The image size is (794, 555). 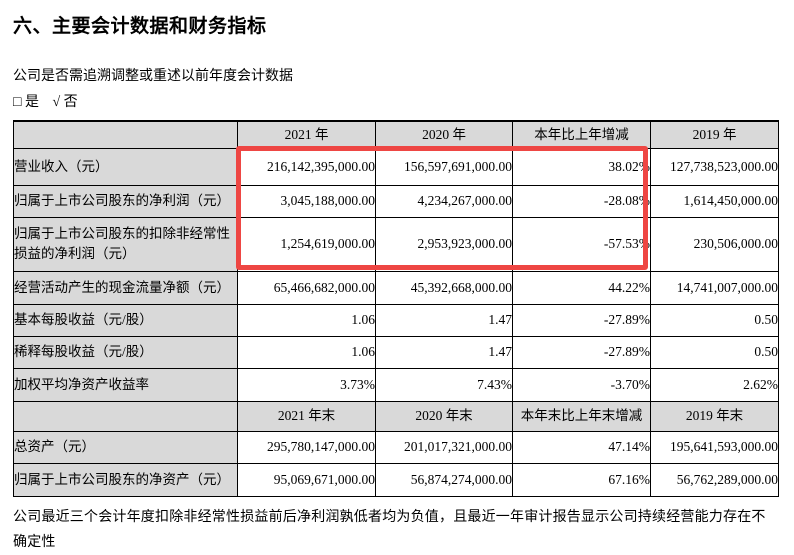 What do you see at coordinates (444, 320) in the screenshot?
I see `basic-eps-2020: 1.47` at bounding box center [444, 320].